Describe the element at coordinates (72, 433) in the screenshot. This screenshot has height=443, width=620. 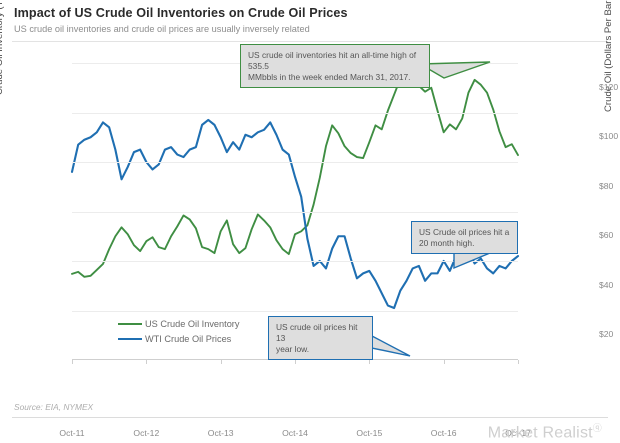
I see `x-axis-tick-label: Oct-11` at that location.